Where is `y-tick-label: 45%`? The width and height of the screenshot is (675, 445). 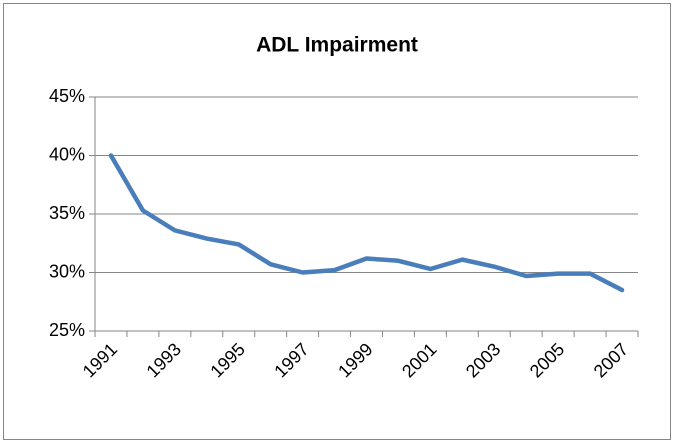 y-tick-label: 45% is located at coordinates (67, 96).